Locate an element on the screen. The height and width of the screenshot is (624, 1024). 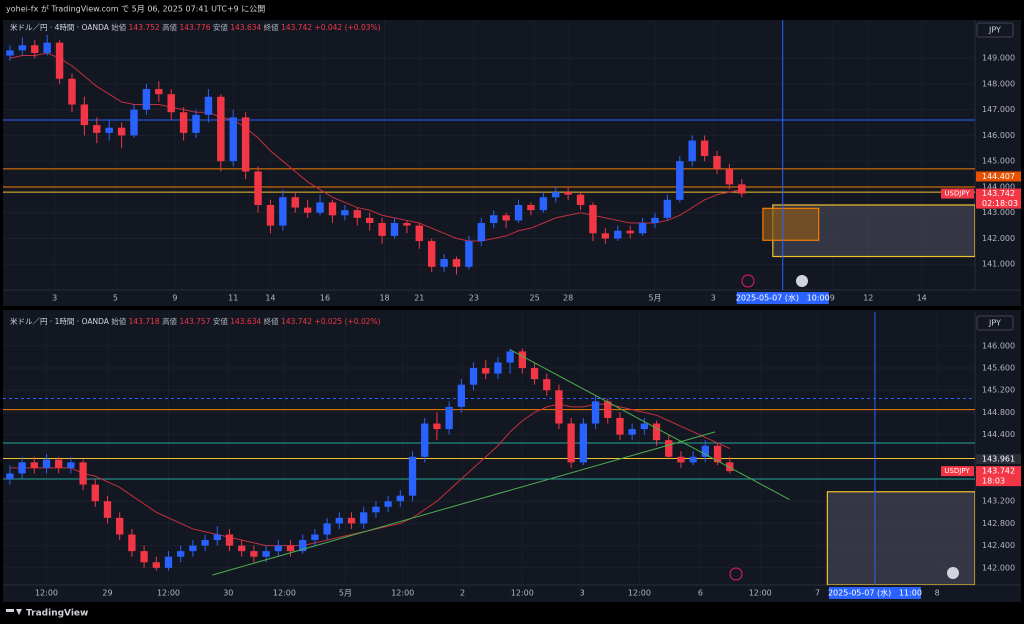
legend-item: 143.752 is located at coordinates (144, 27).